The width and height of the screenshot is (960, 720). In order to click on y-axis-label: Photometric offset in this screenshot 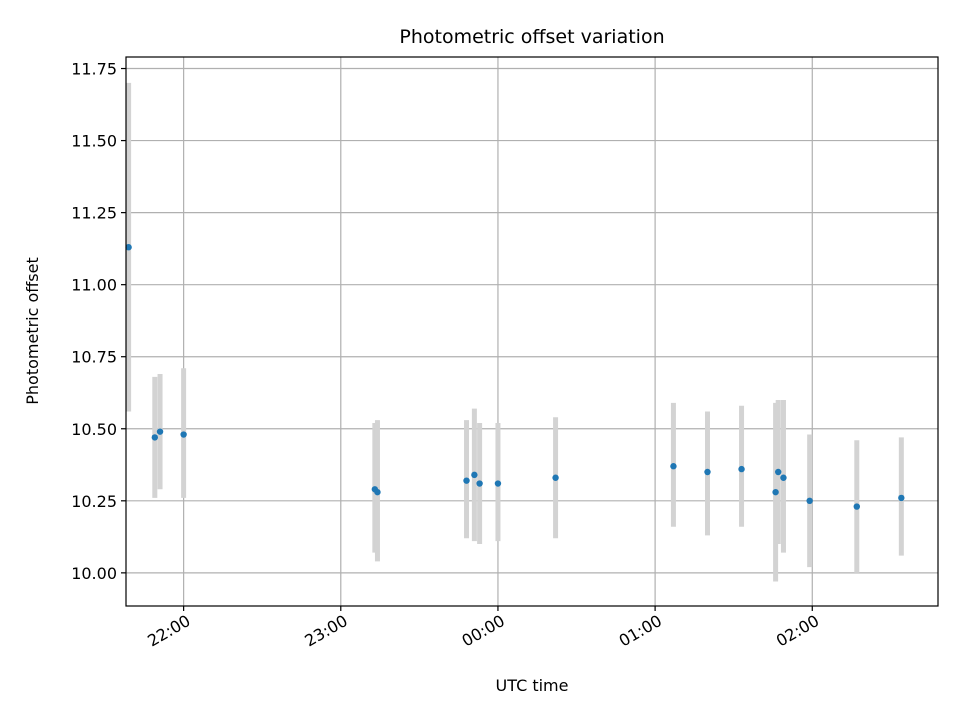, I will do `click(32, 331)`.